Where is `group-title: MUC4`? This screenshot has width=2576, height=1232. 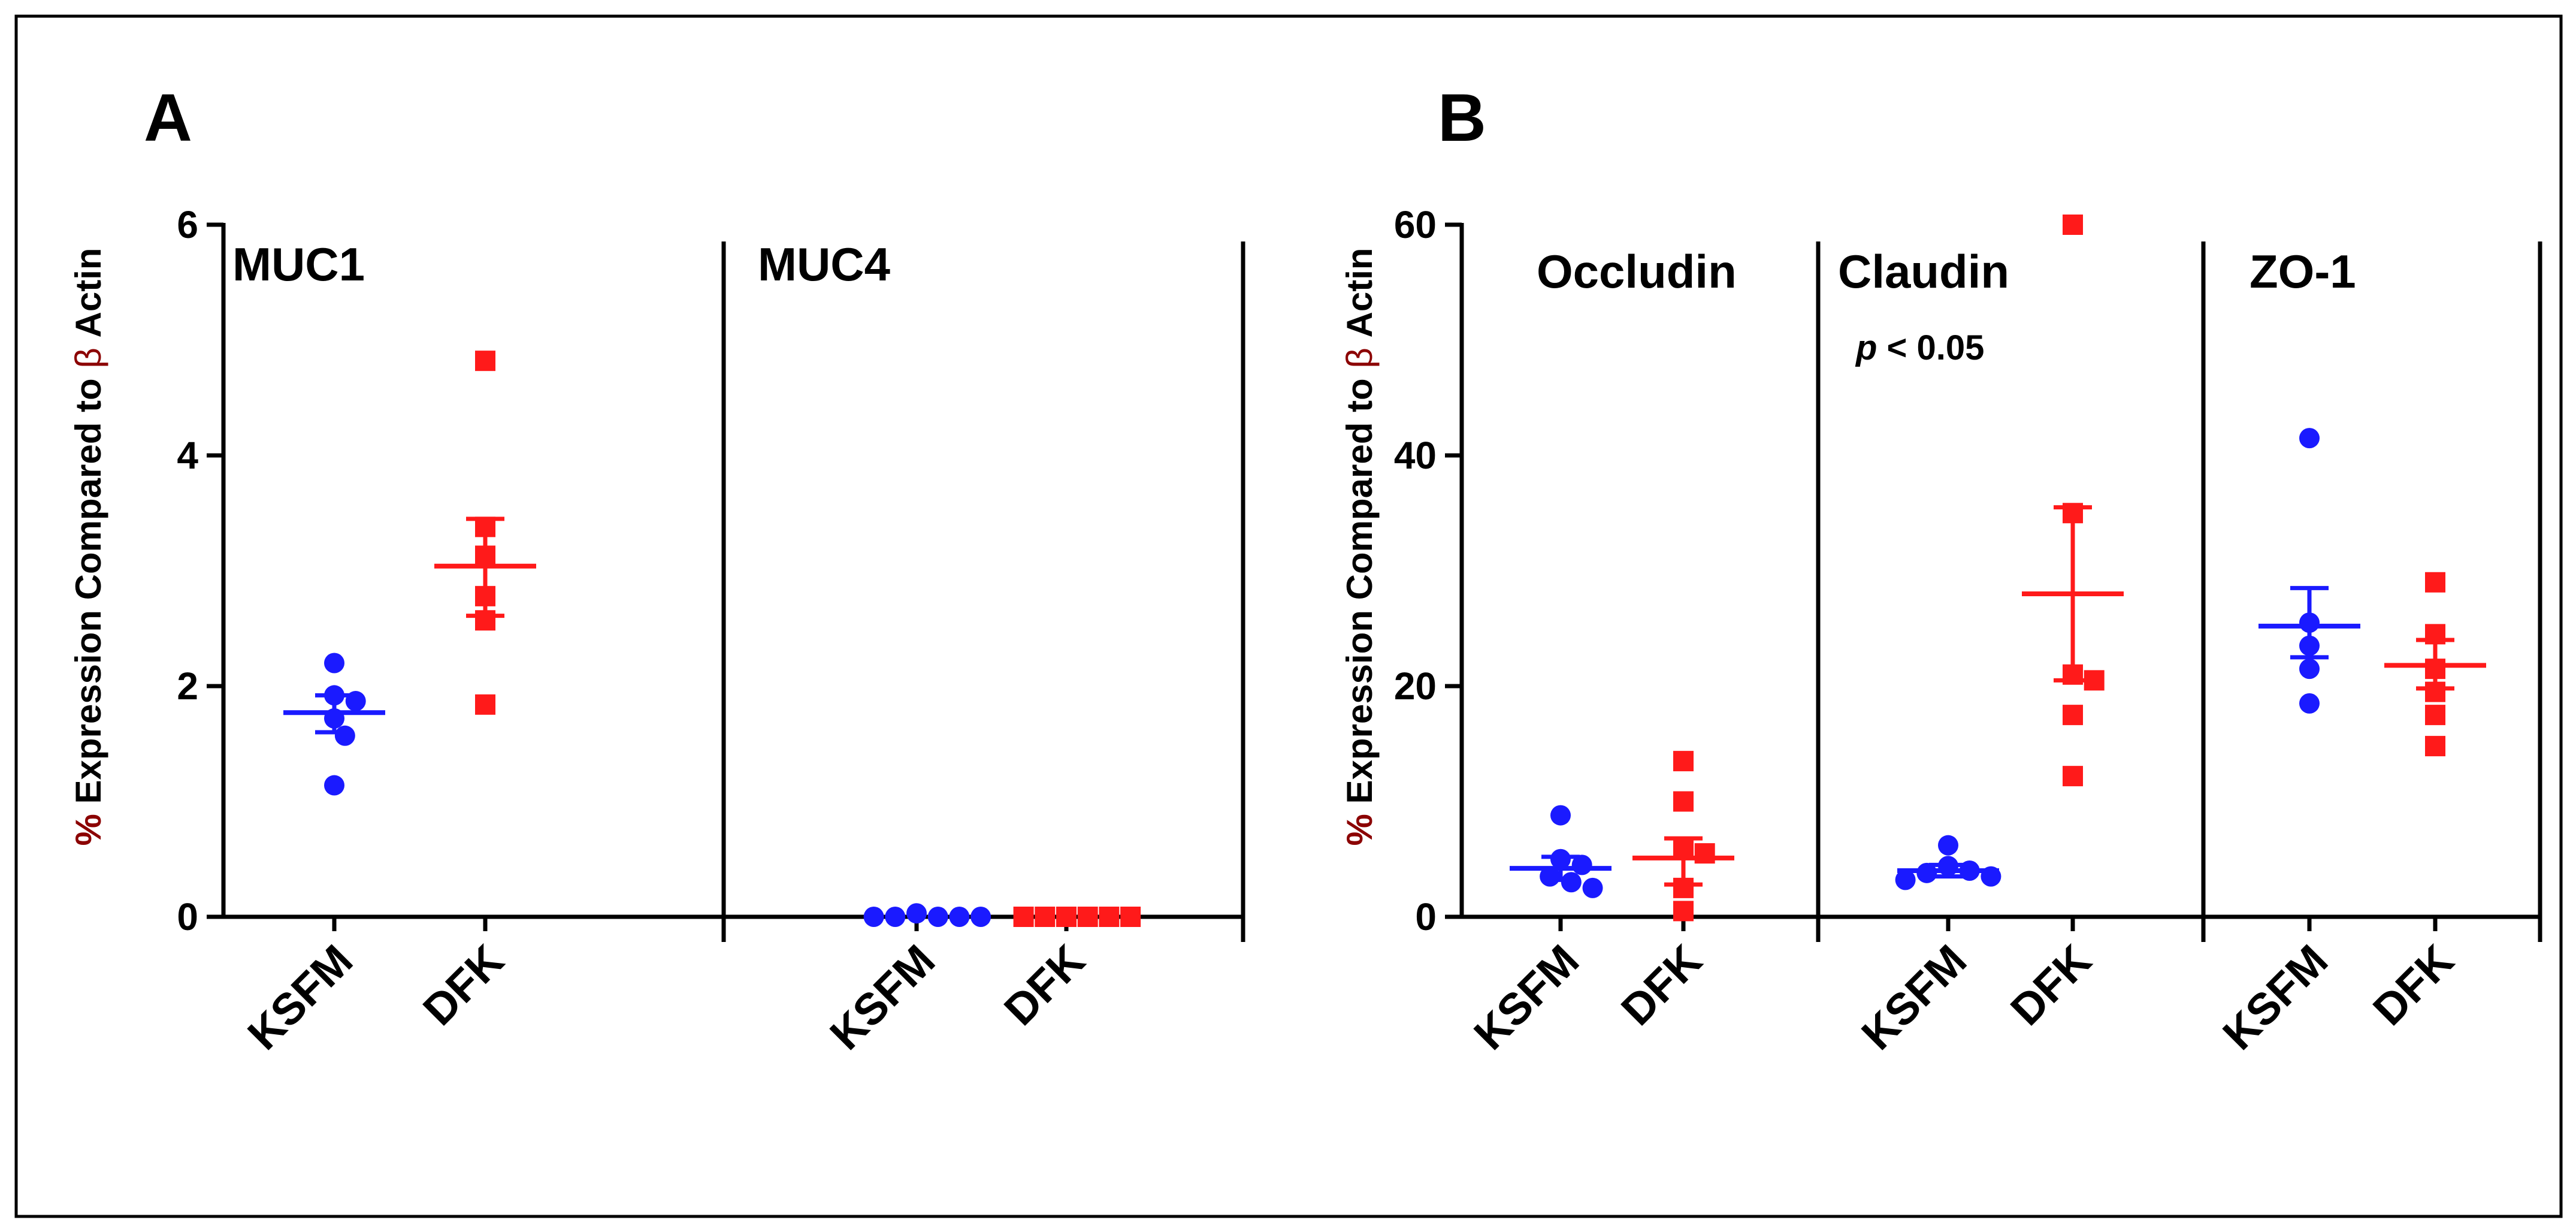
group-title: MUC4 is located at coordinates (824, 264).